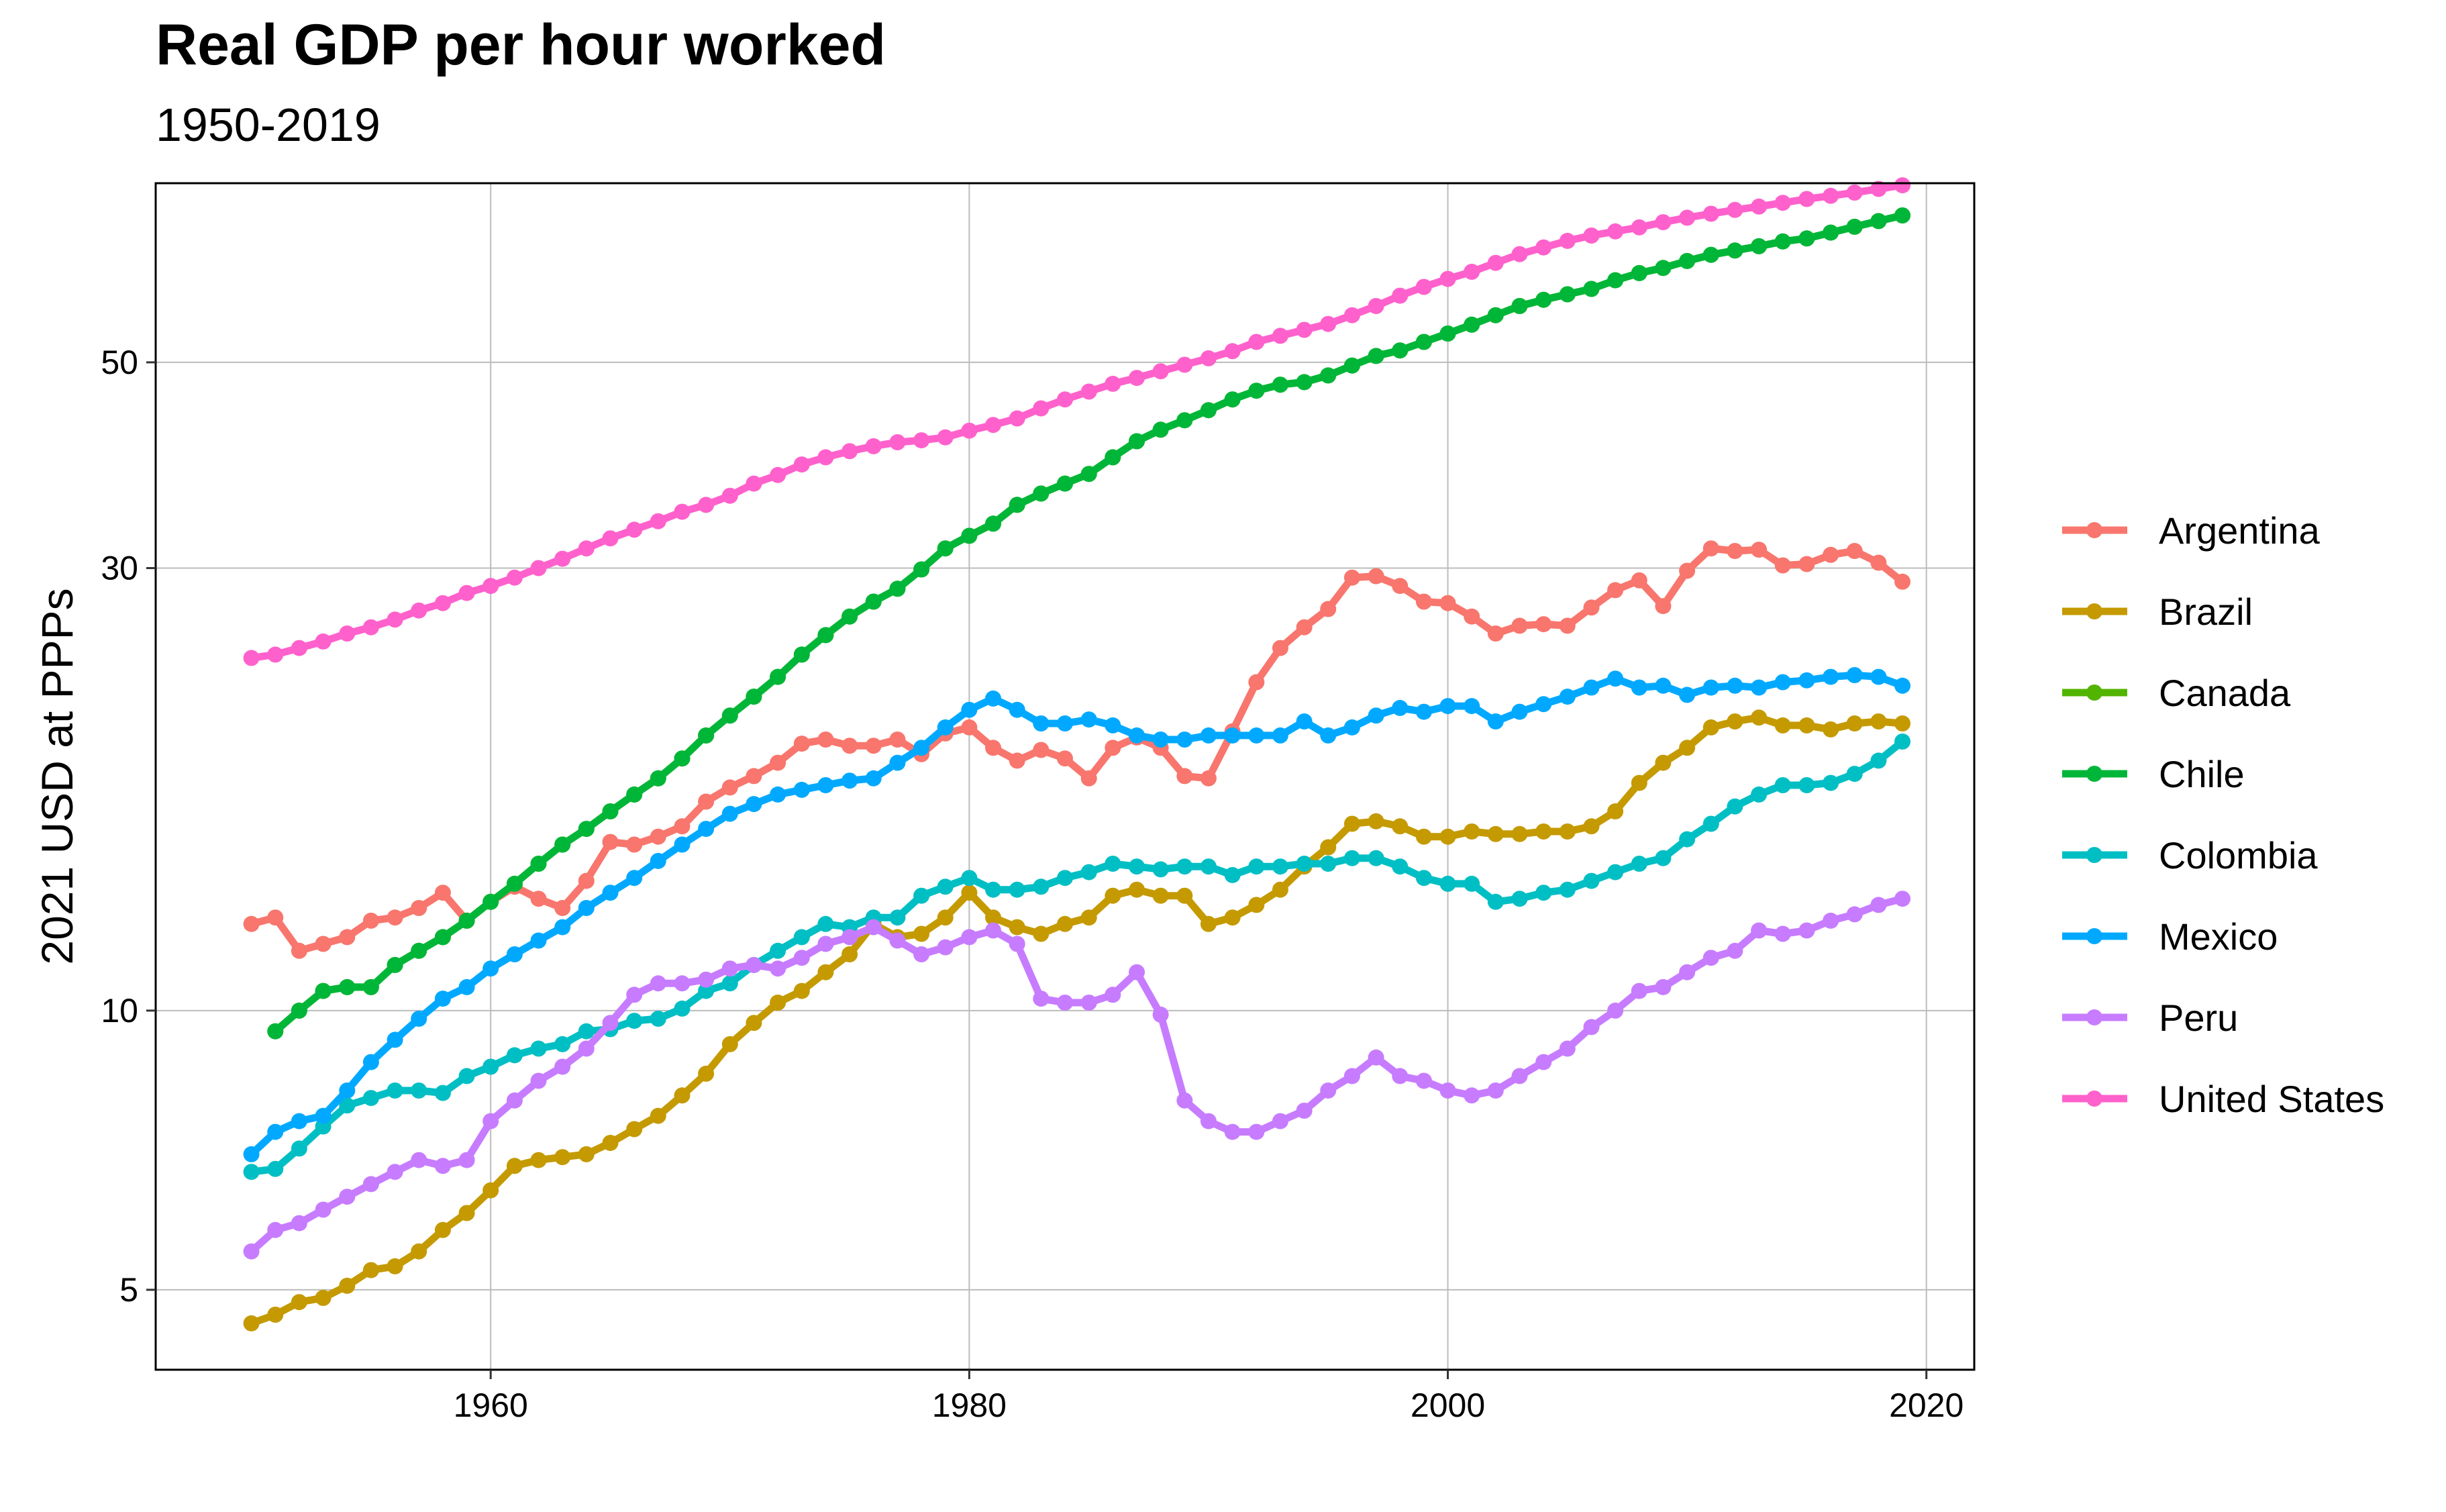 The image size is (2446, 1512). What do you see at coordinates (2218, 936) in the screenshot?
I see `legend-label: Mexico` at bounding box center [2218, 936].